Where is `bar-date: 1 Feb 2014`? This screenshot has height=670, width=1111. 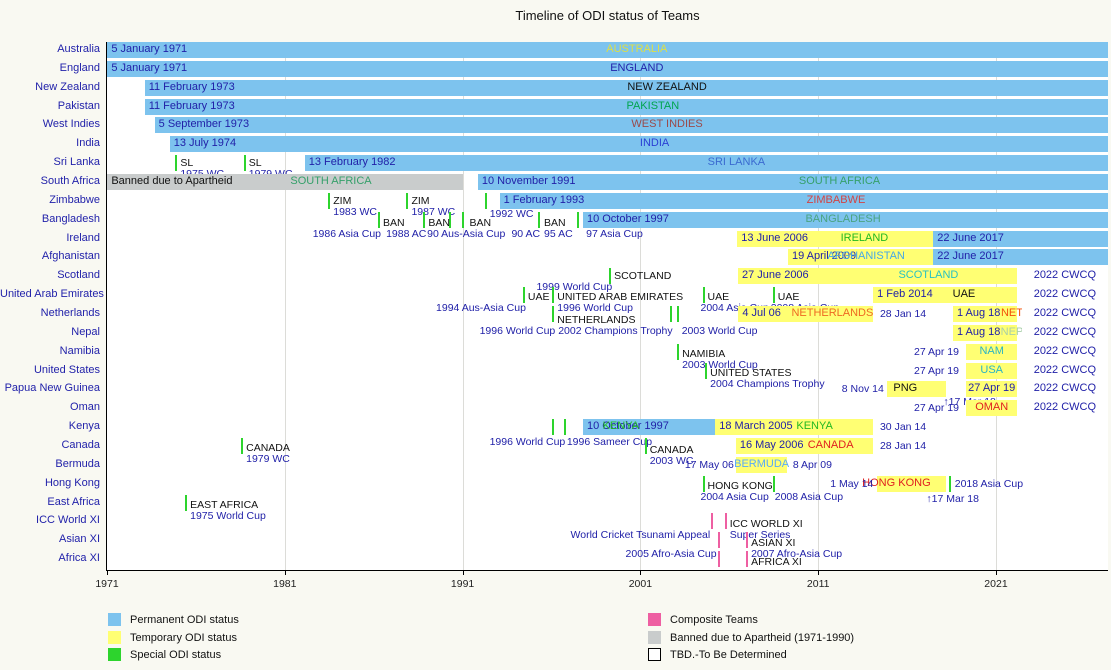 bar-date: 1 Feb 2014 is located at coordinates (905, 294).